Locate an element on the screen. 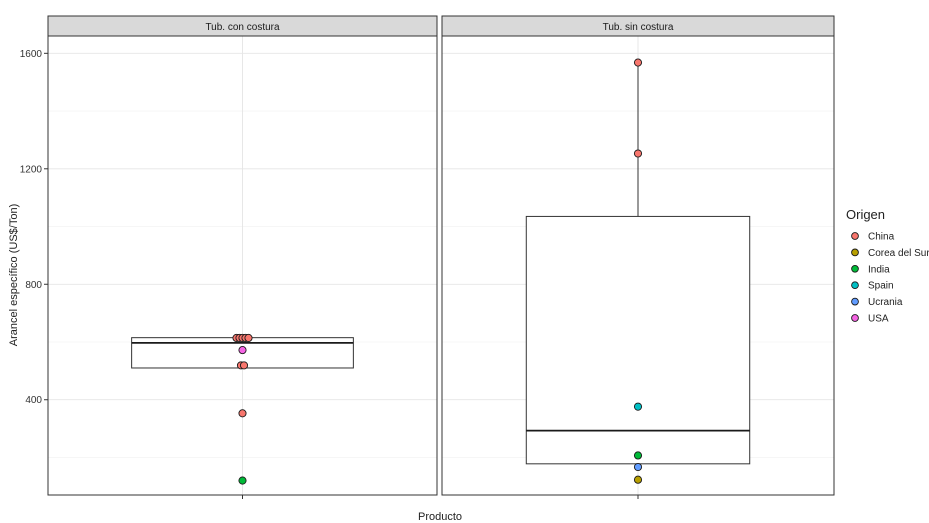 Image resolution: width=929 pixels, height=523 pixels. box-iqr is located at coordinates (638, 340).